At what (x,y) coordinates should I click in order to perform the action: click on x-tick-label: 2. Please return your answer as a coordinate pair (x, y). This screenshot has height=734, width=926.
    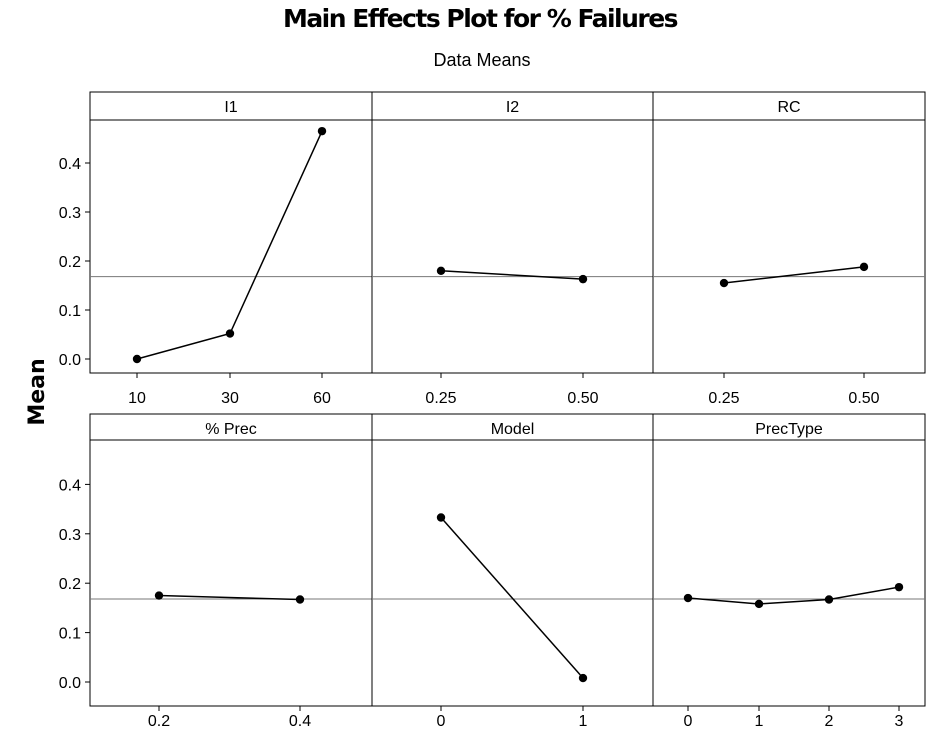
    Looking at the image, I should click on (829, 721).